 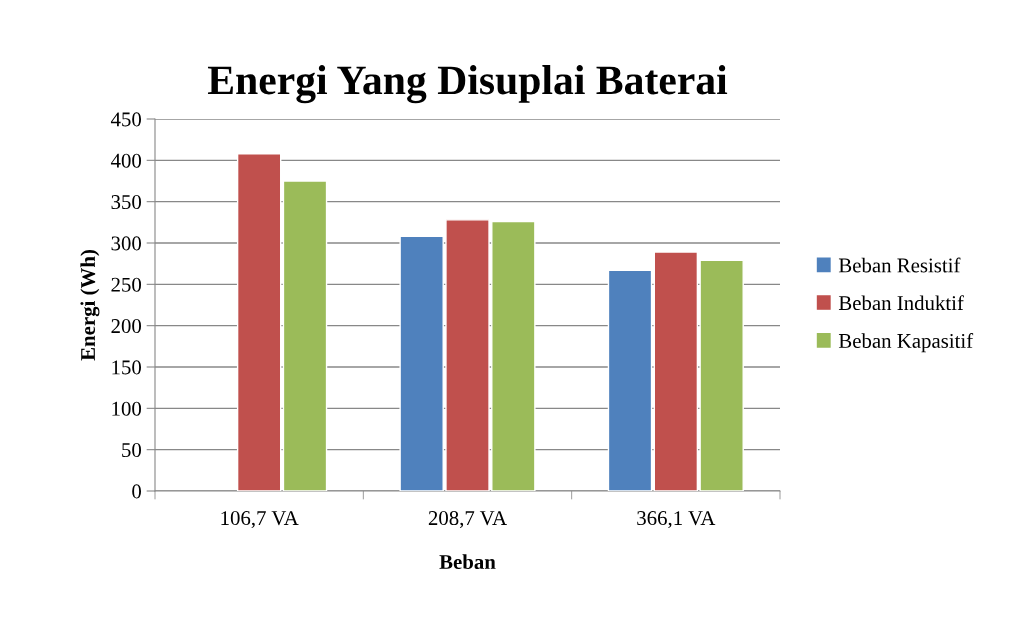 What do you see at coordinates (676, 520) in the screenshot?
I see `x-tick-label: 366,1 VA` at bounding box center [676, 520].